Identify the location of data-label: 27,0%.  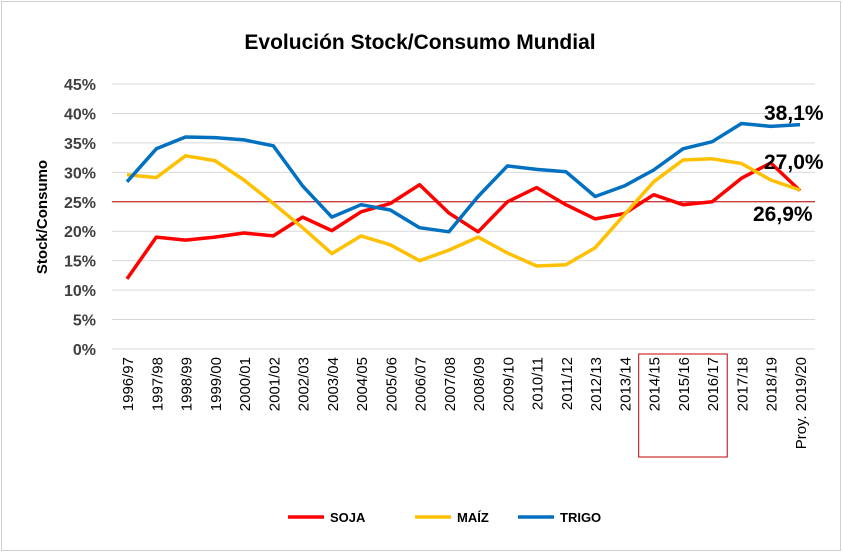
(794, 162).